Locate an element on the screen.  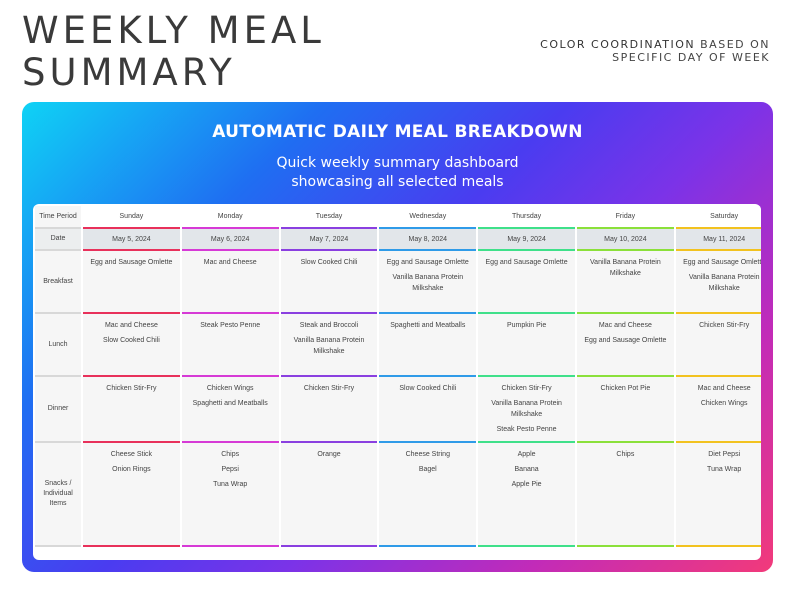
breakfast-label: Breakfast is located at coordinates (58, 282).